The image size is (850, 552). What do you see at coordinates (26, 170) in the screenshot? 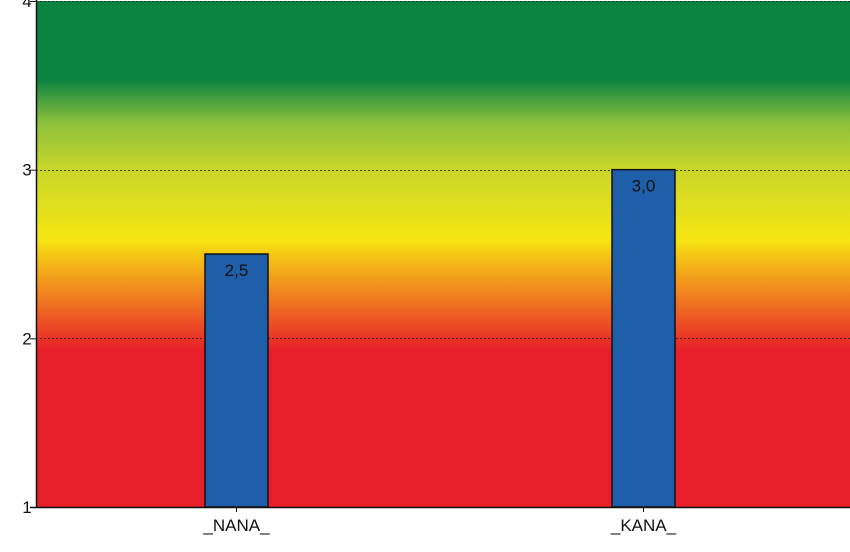
I see `y-tick-label-3: 3` at bounding box center [26, 170].